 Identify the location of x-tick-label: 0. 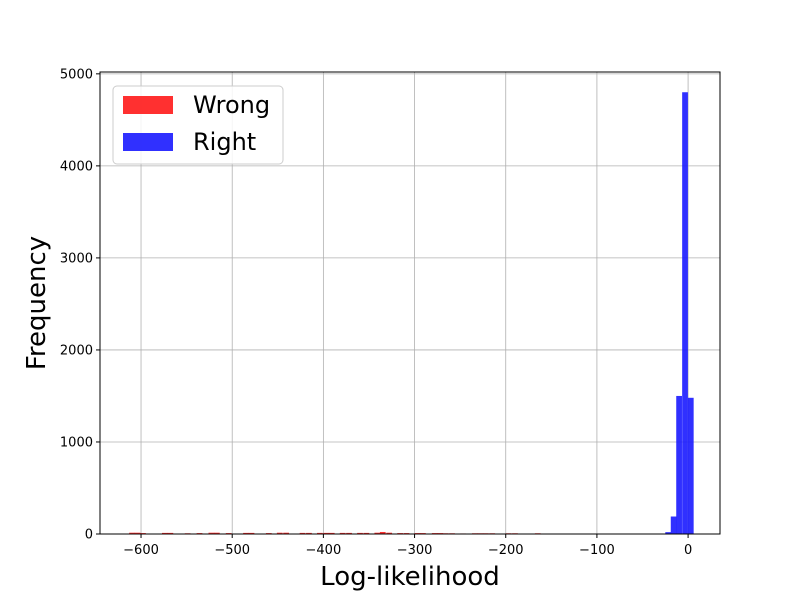
(688, 550).